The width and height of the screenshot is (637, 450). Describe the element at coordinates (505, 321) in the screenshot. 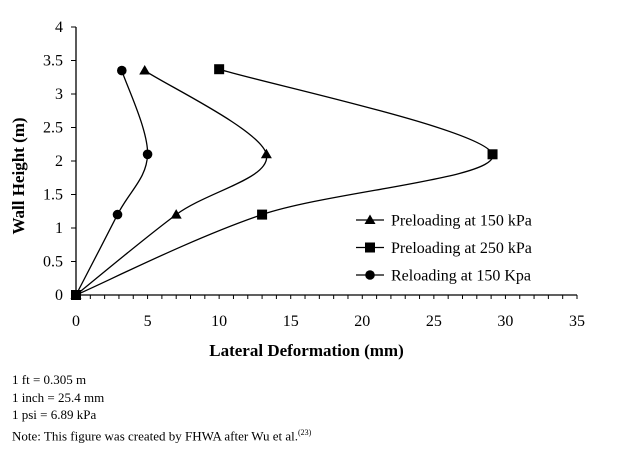

I see `x-tick-label: 30` at that location.